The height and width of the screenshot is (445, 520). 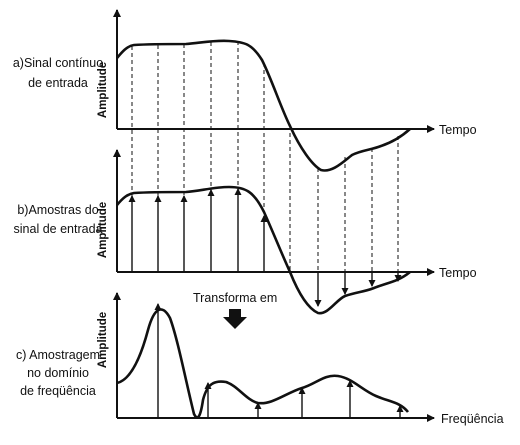 I want to click on panel-b-label-line-2: sinal de entrada, so click(x=58, y=229).